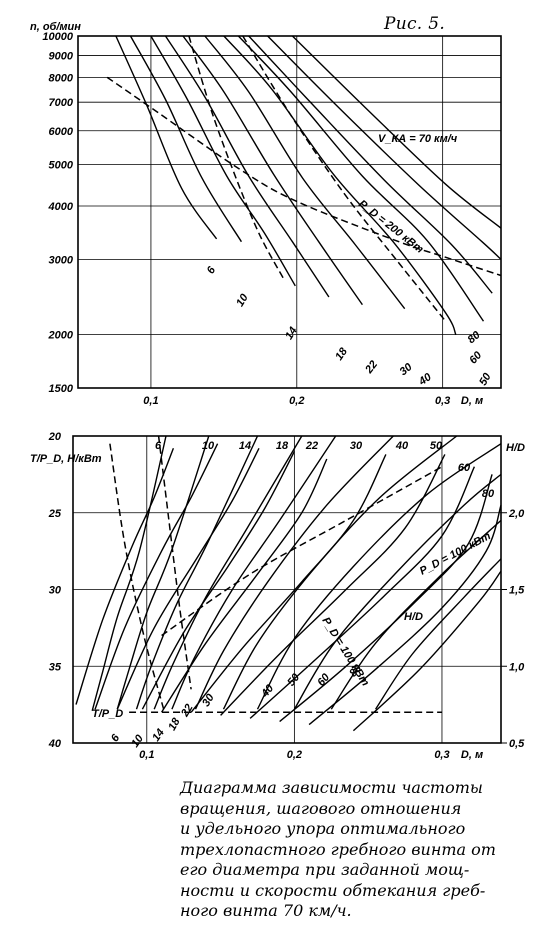  Describe the element at coordinates (61, 207) in the screenshot. I see `y-tick-label: 4000` at that location.